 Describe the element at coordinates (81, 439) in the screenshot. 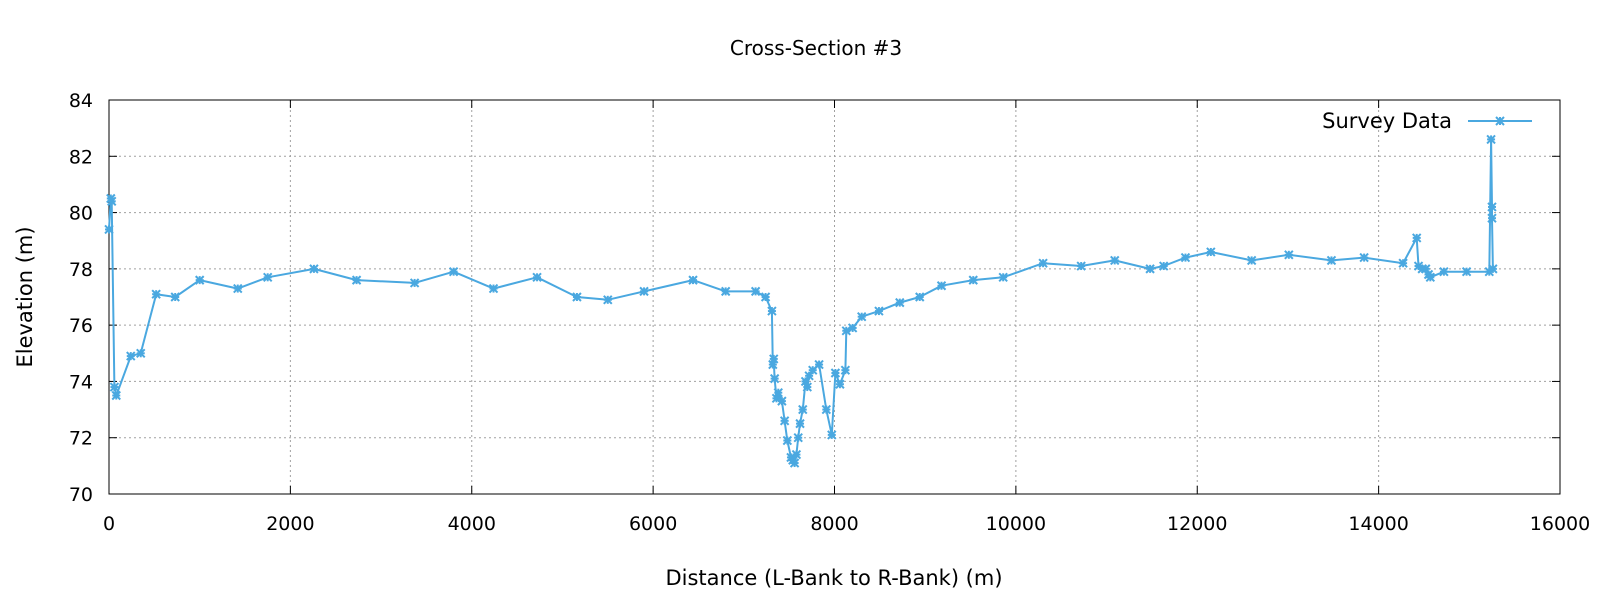

I see `y-tick-label: 72` at that location.